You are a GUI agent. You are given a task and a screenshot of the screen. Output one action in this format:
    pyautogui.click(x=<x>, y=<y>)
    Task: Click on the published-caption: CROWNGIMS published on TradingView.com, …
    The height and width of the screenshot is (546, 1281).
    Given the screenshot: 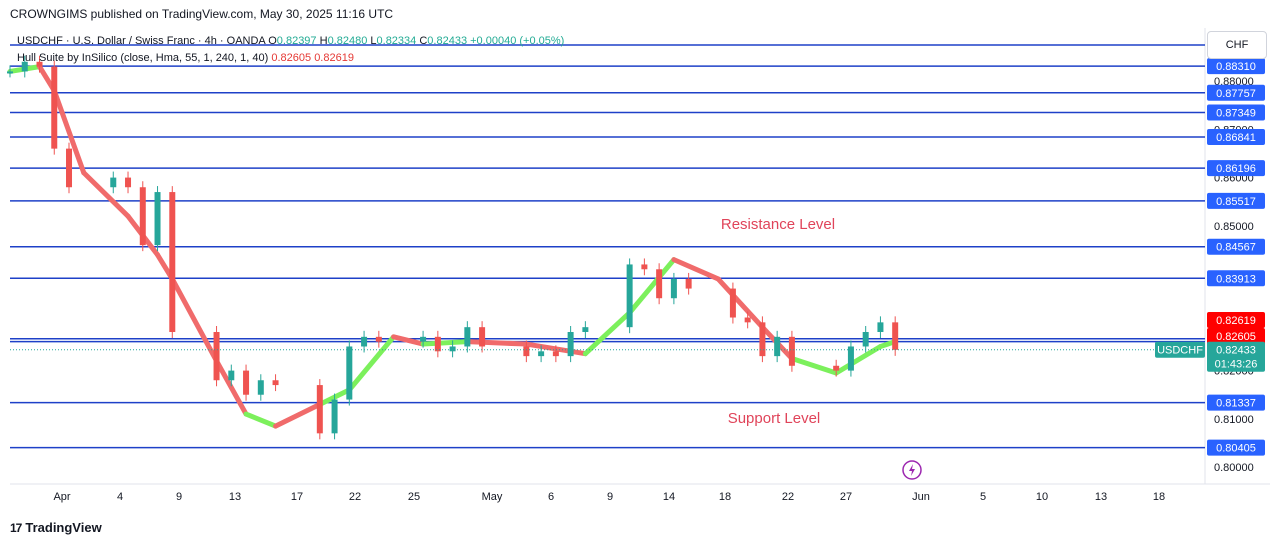 What is the action you would take?
    pyautogui.click(x=202, y=14)
    